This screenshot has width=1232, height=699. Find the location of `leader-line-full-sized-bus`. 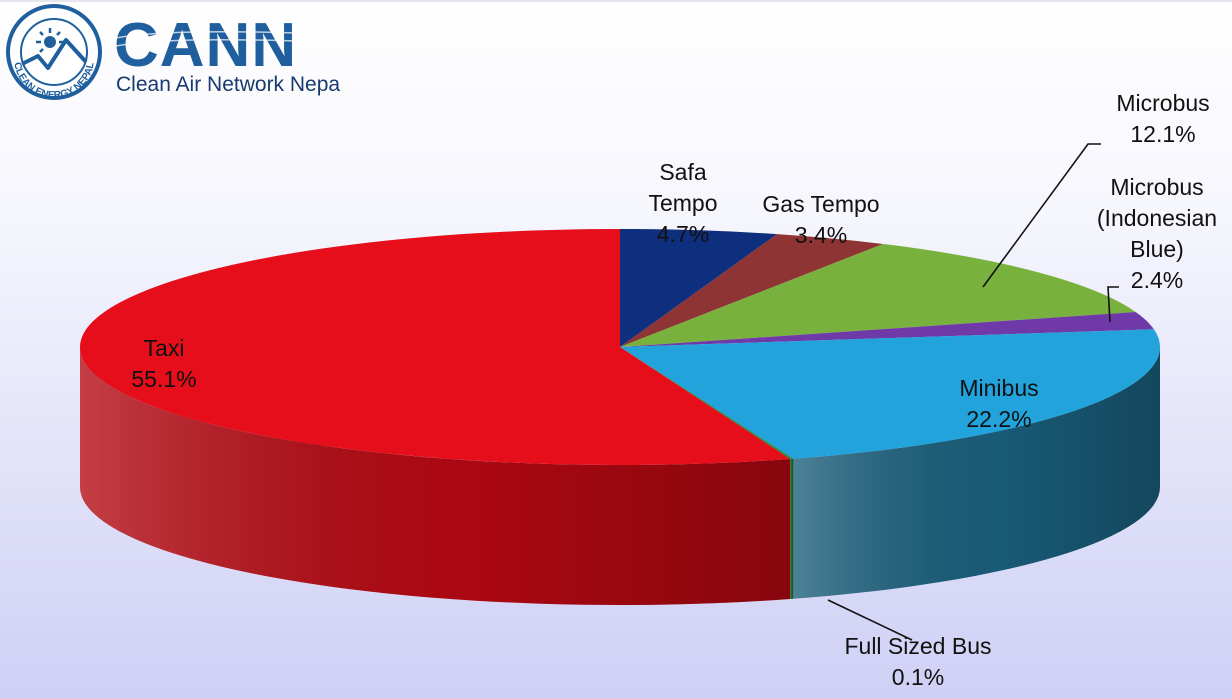

leader-line-full-sized-bus is located at coordinates (870, 620).